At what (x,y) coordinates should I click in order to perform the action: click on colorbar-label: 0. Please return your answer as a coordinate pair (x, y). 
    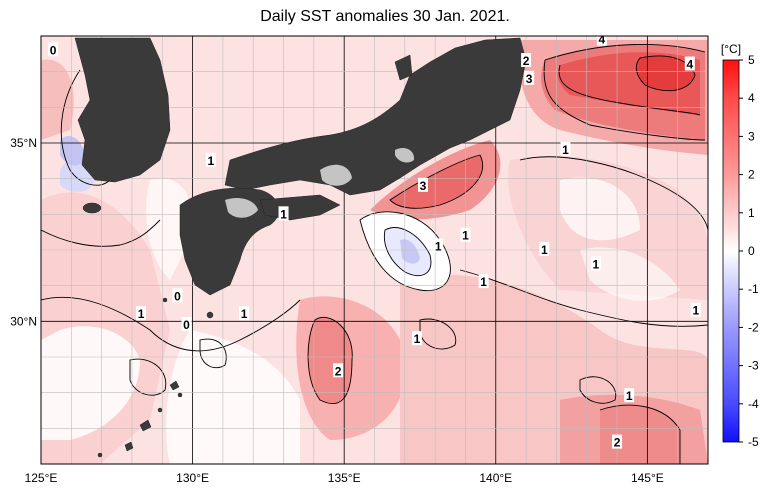
    Looking at the image, I should click on (751, 251).